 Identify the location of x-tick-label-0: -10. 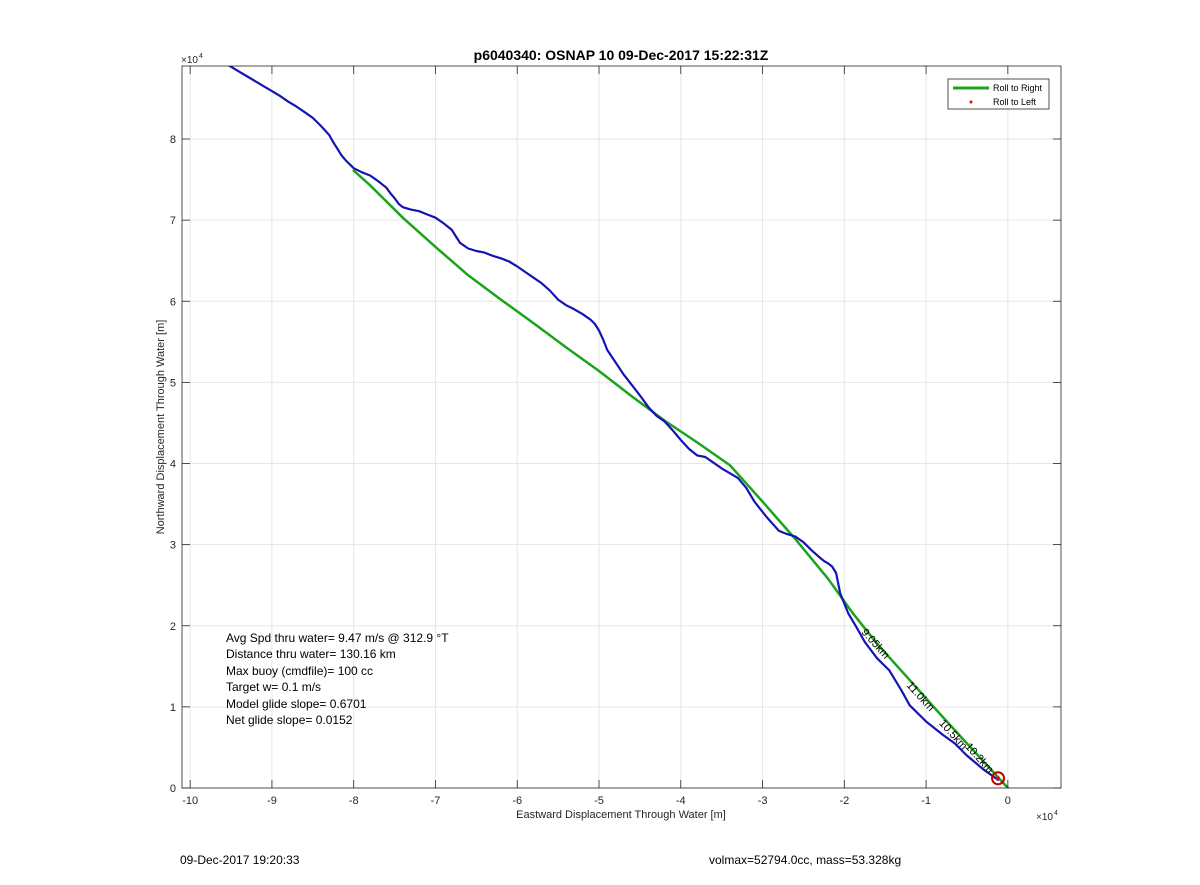
(190, 801).